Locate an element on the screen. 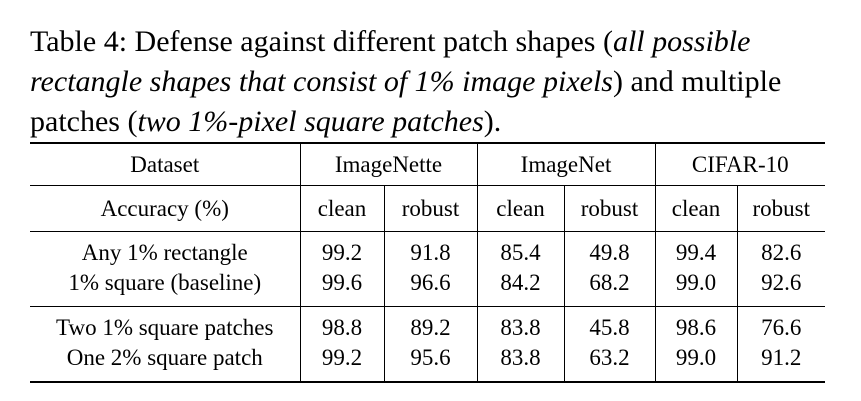  row-label: Any 1% rectangle is located at coordinates (165, 249).